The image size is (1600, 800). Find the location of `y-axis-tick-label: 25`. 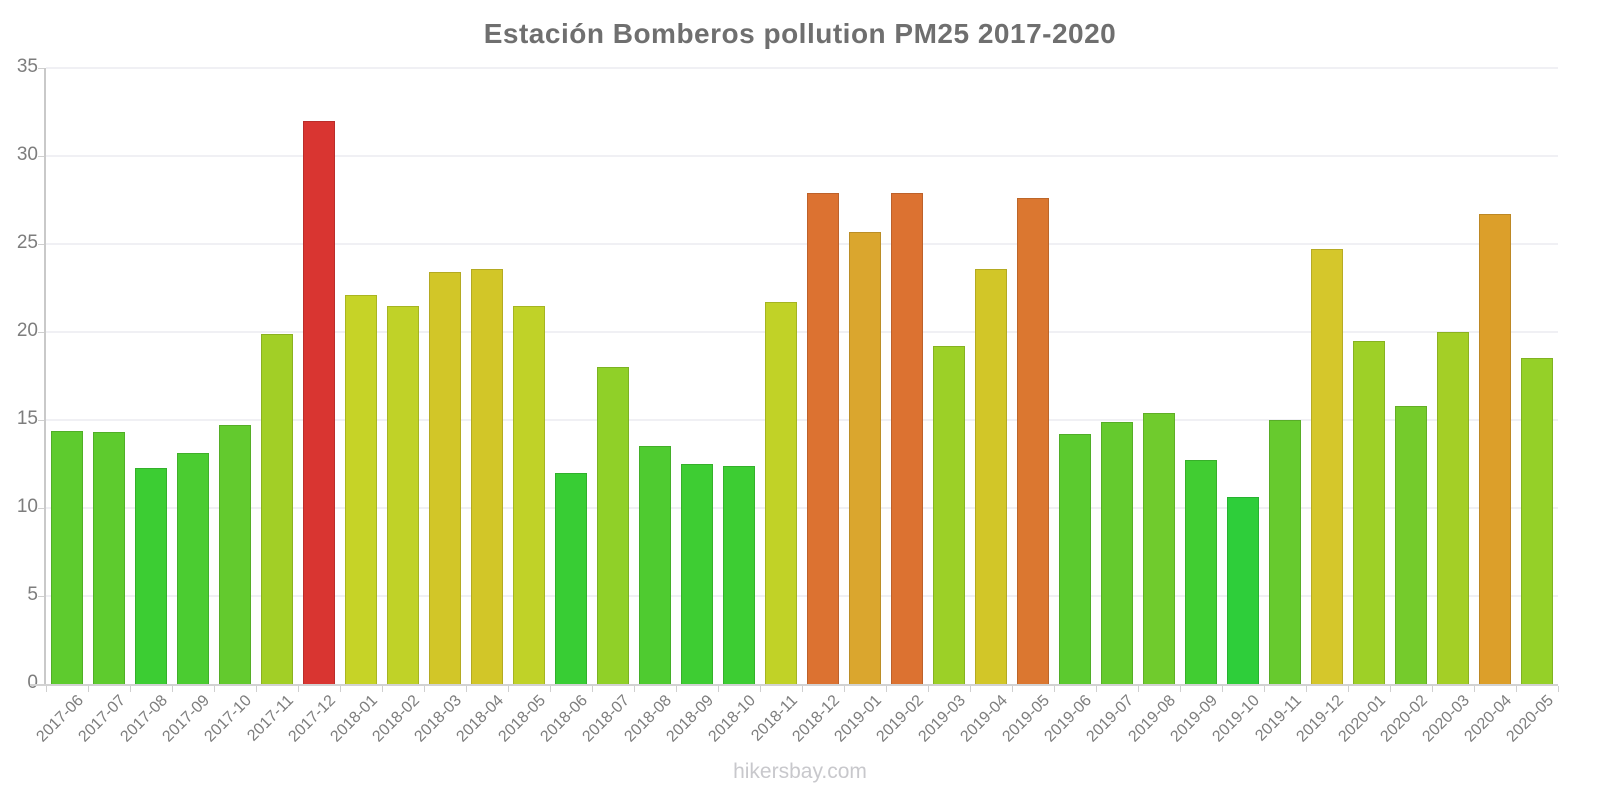

y-axis-tick-label: 25 is located at coordinates (27, 242).